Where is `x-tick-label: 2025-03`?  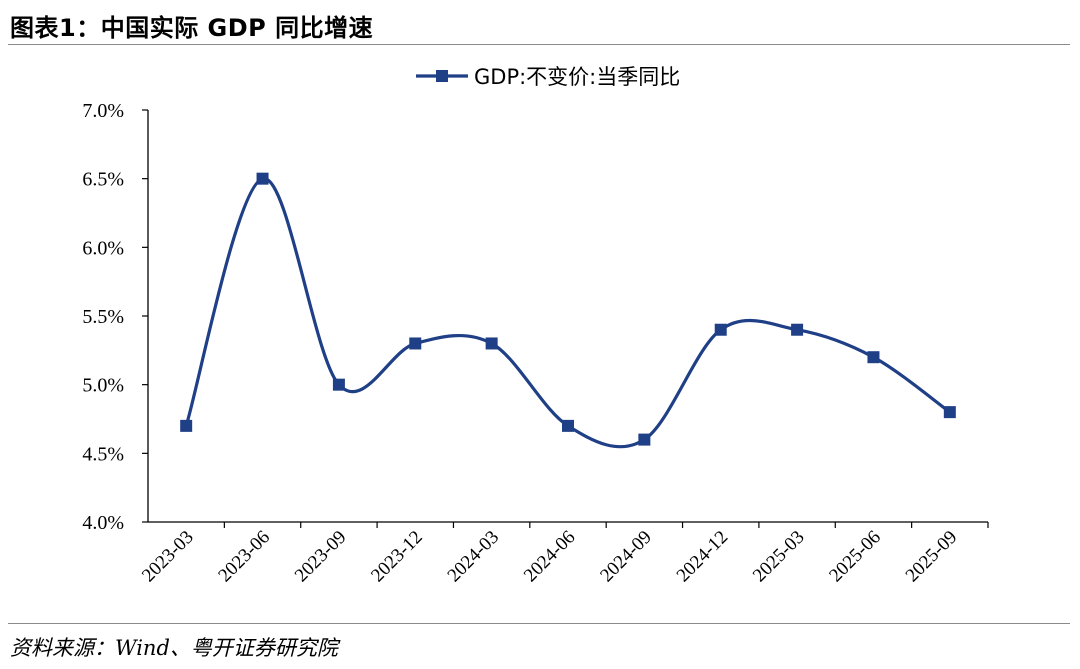
x-tick-label: 2025-03 is located at coordinates (779, 557).